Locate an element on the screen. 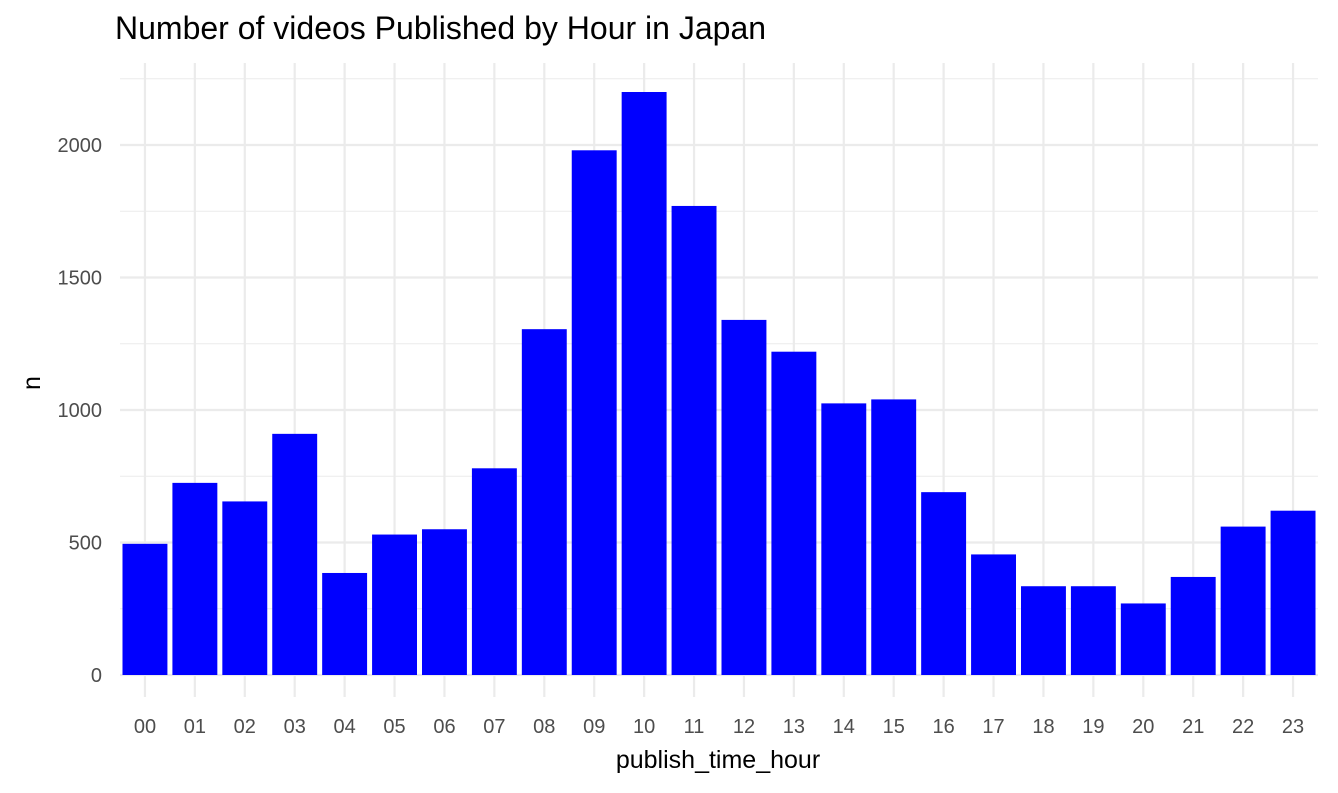  x-tick-label: 07 is located at coordinates (494, 727).